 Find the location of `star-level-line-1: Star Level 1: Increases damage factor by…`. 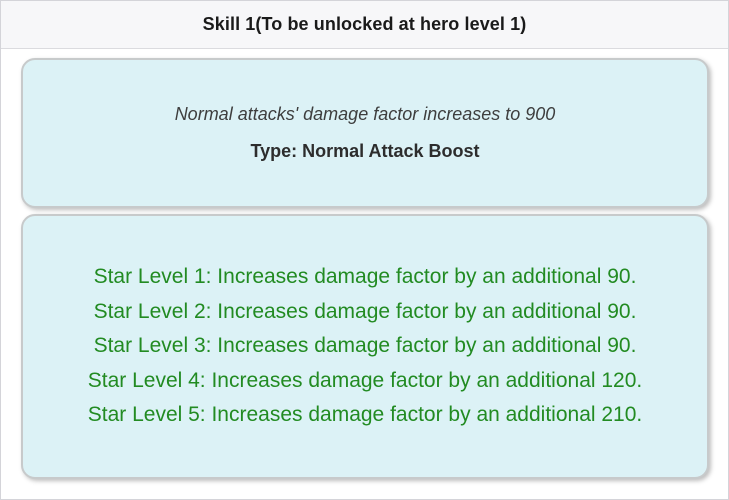

star-level-line-1: Star Level 1: Increases damage factor by… is located at coordinates (365, 277).